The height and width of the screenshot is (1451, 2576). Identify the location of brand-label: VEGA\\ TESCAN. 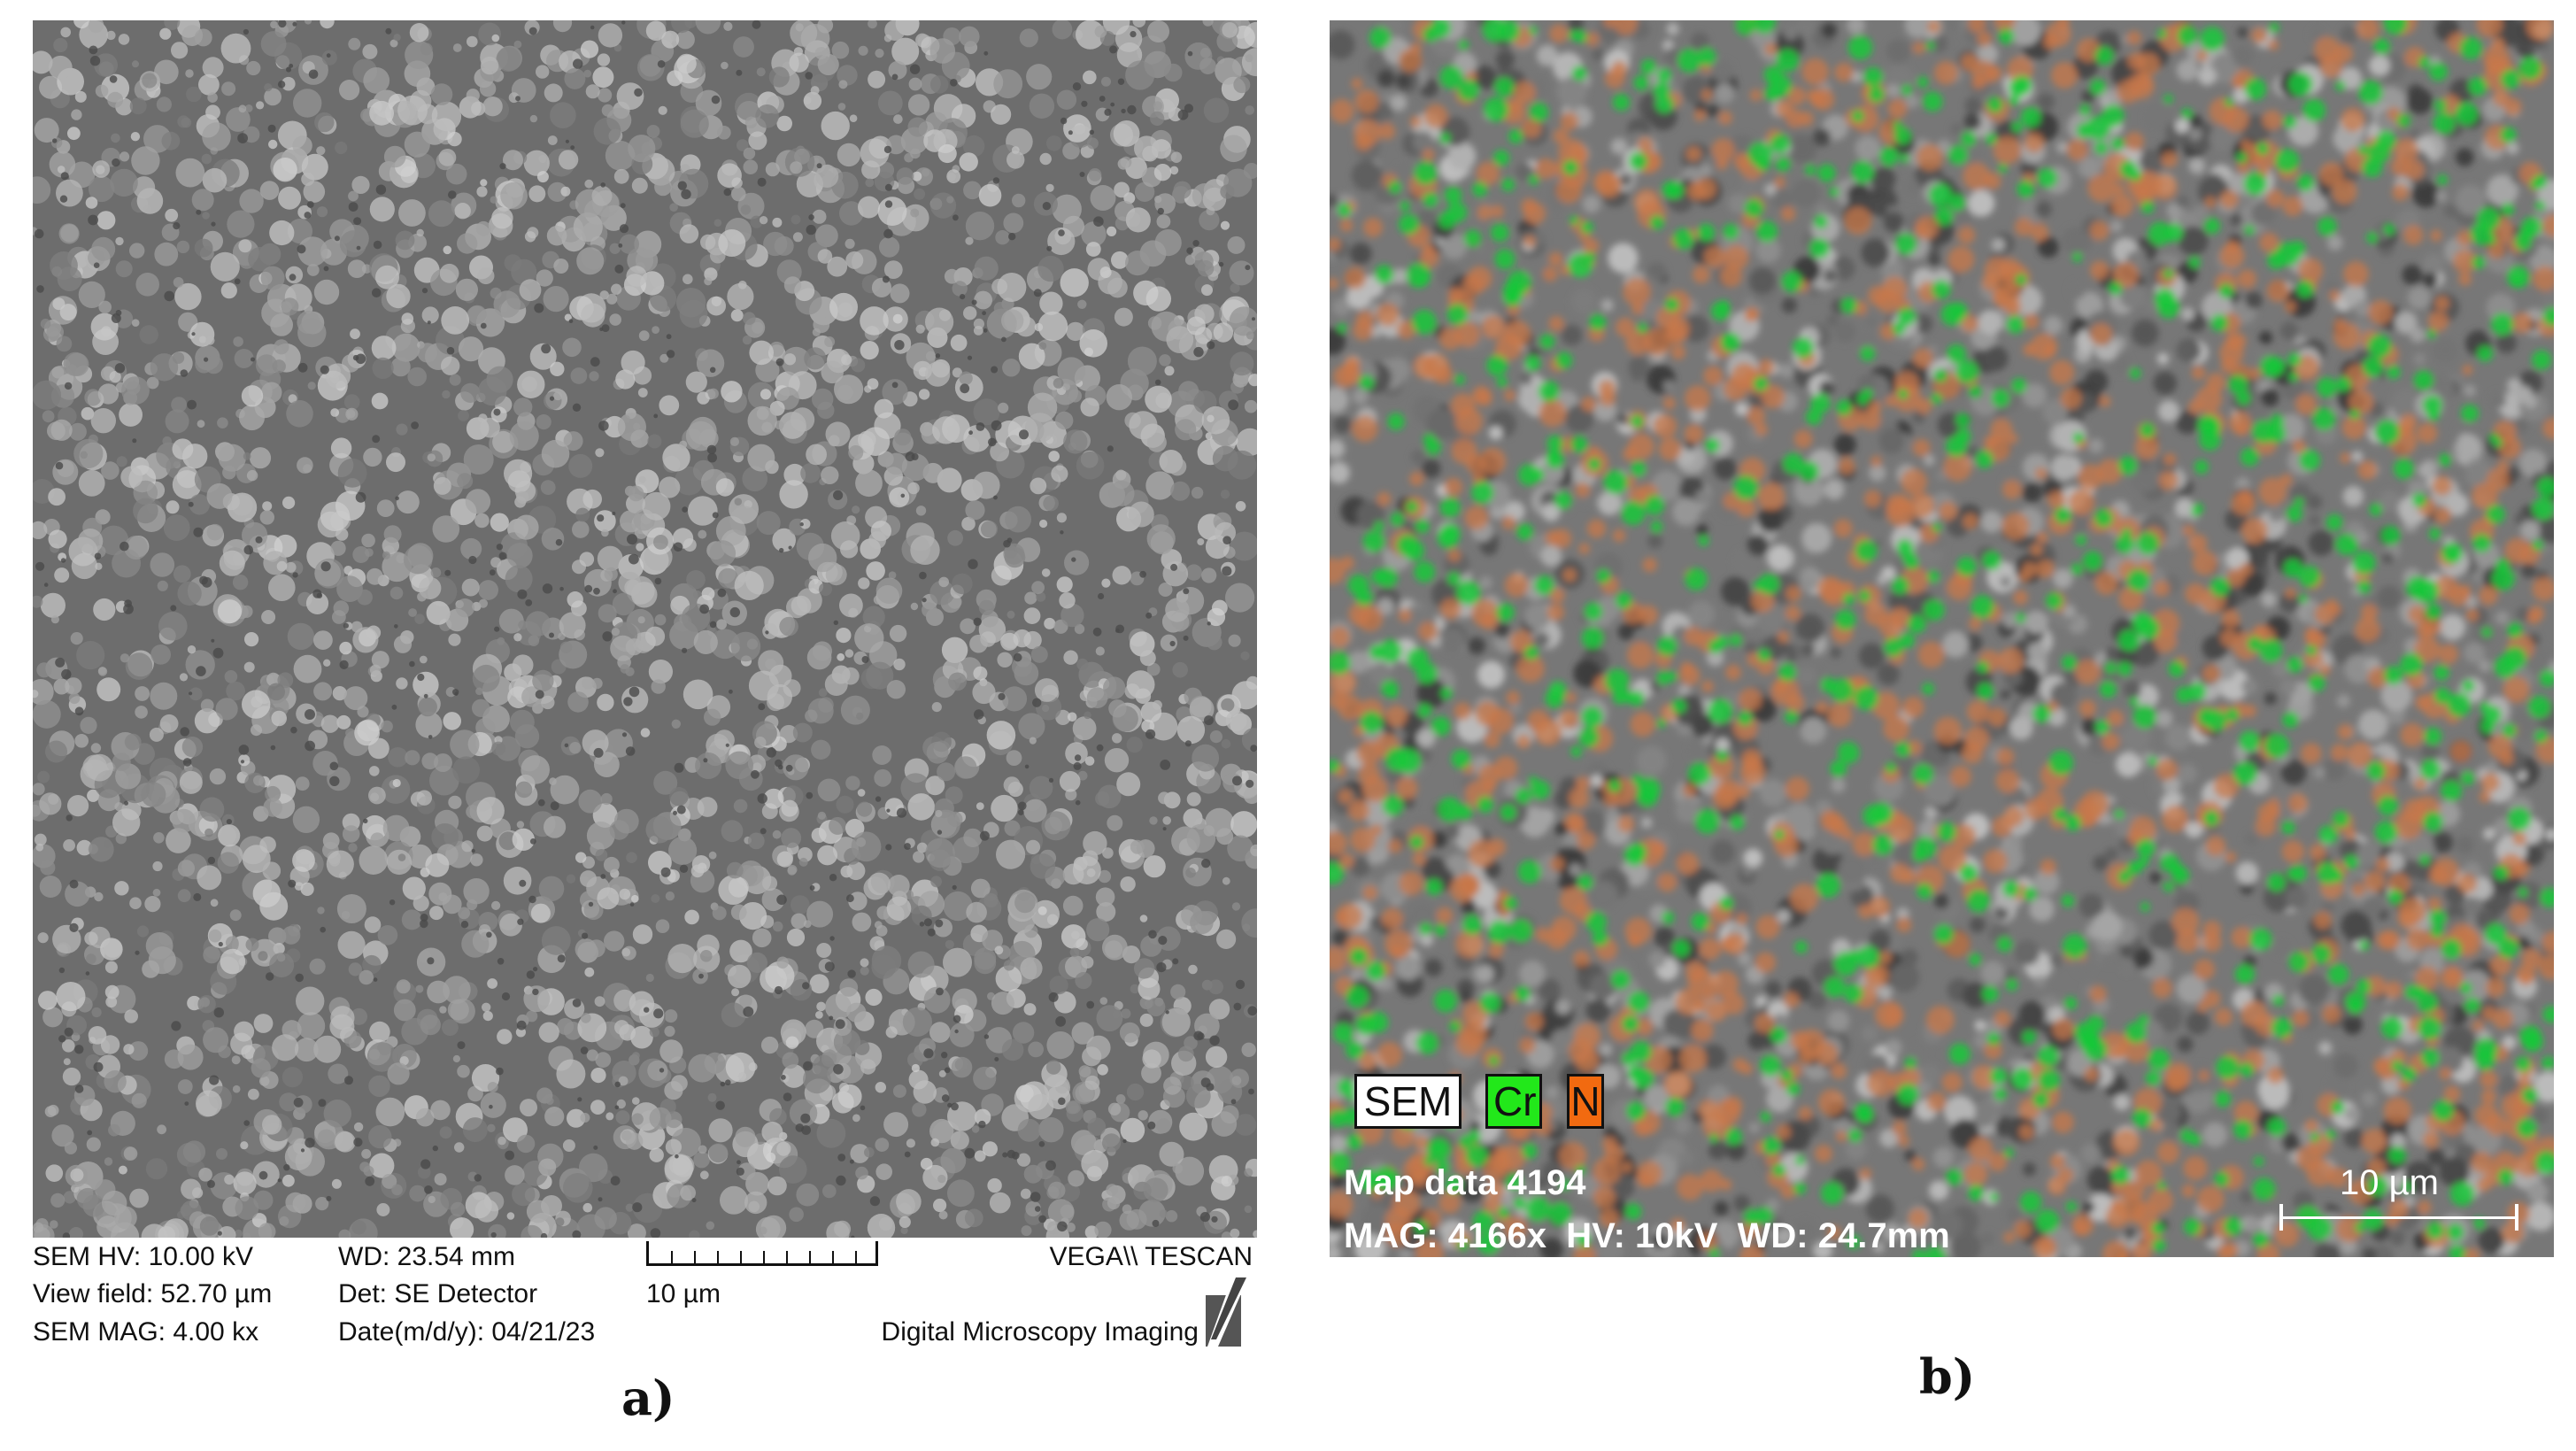
(1151, 1256).